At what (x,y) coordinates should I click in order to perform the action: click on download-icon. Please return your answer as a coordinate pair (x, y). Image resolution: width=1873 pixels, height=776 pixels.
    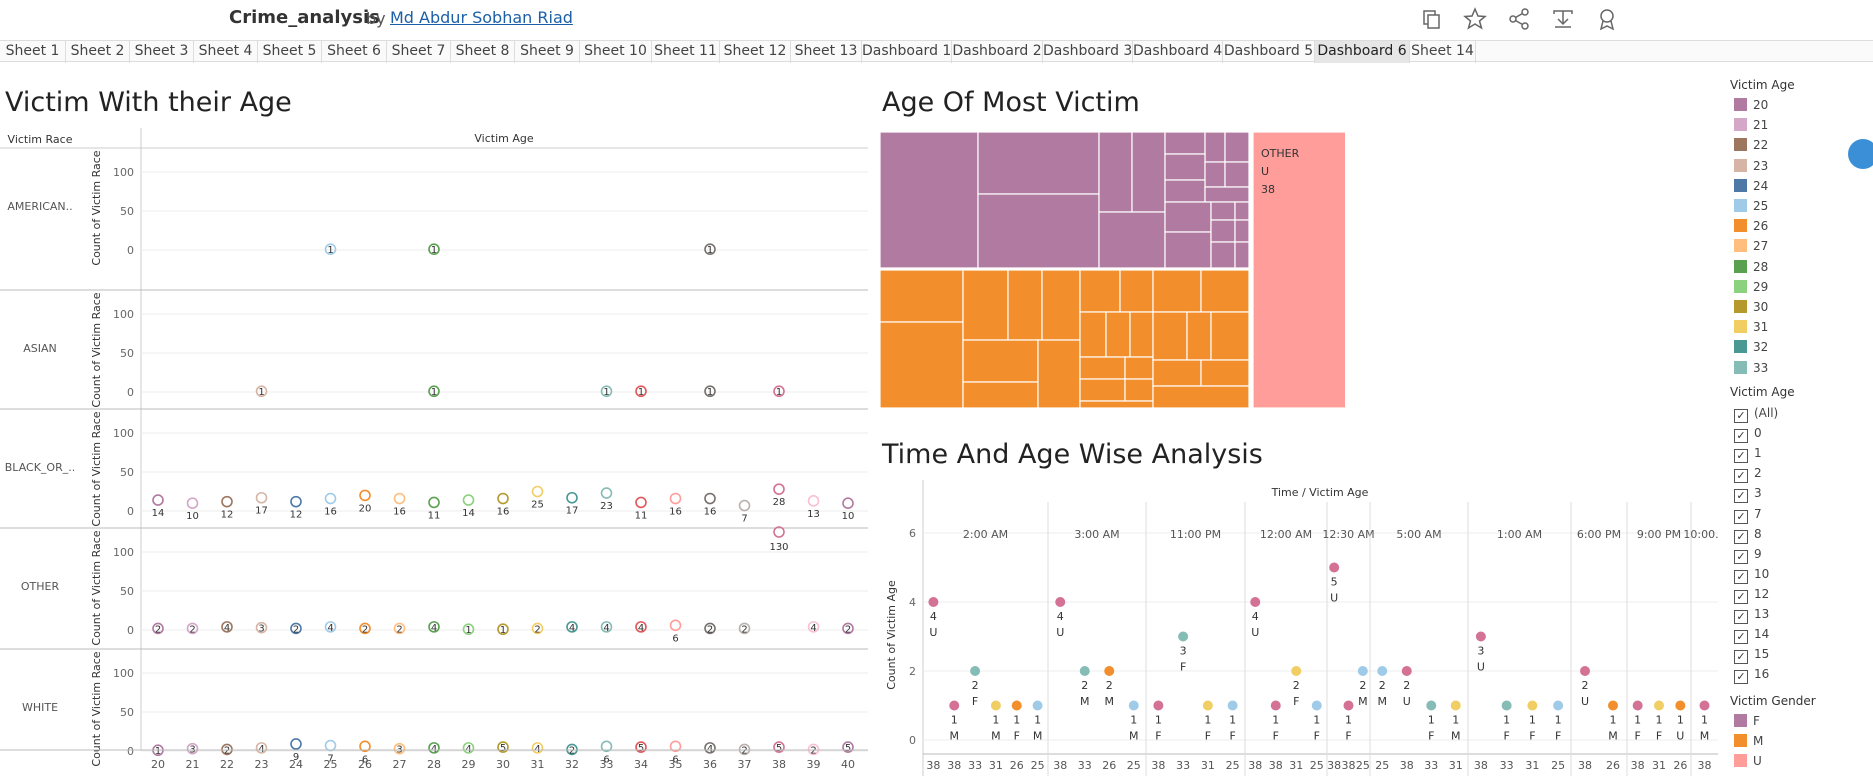
    Looking at the image, I should click on (1563, 19).